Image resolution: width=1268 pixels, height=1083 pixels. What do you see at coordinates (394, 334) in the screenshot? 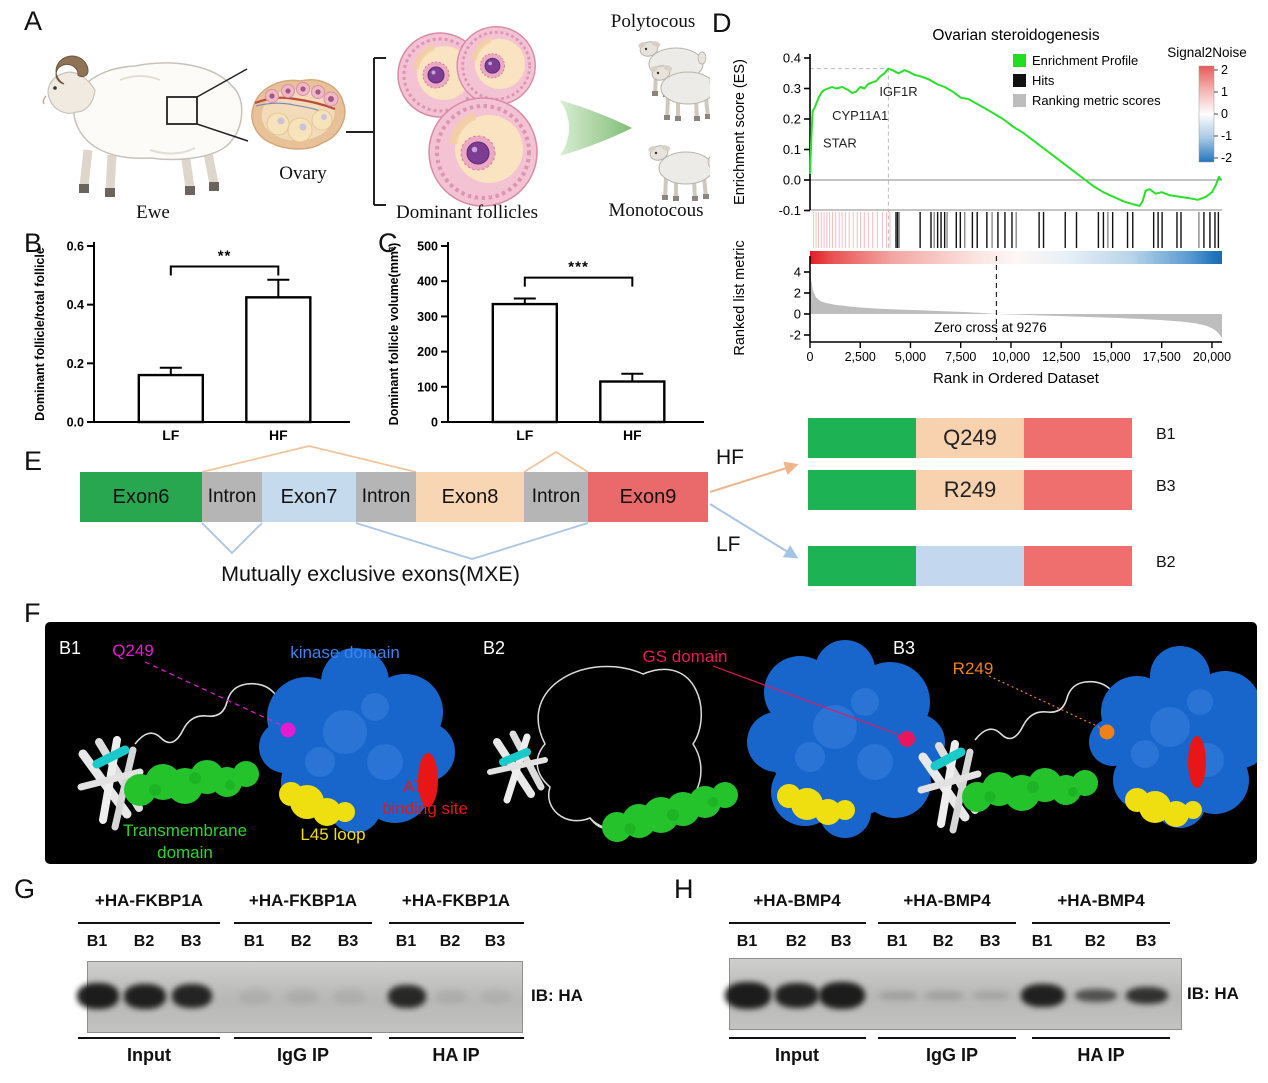
I see `y-axis-label: Dominant follicle volume(mm³)` at bounding box center [394, 334].